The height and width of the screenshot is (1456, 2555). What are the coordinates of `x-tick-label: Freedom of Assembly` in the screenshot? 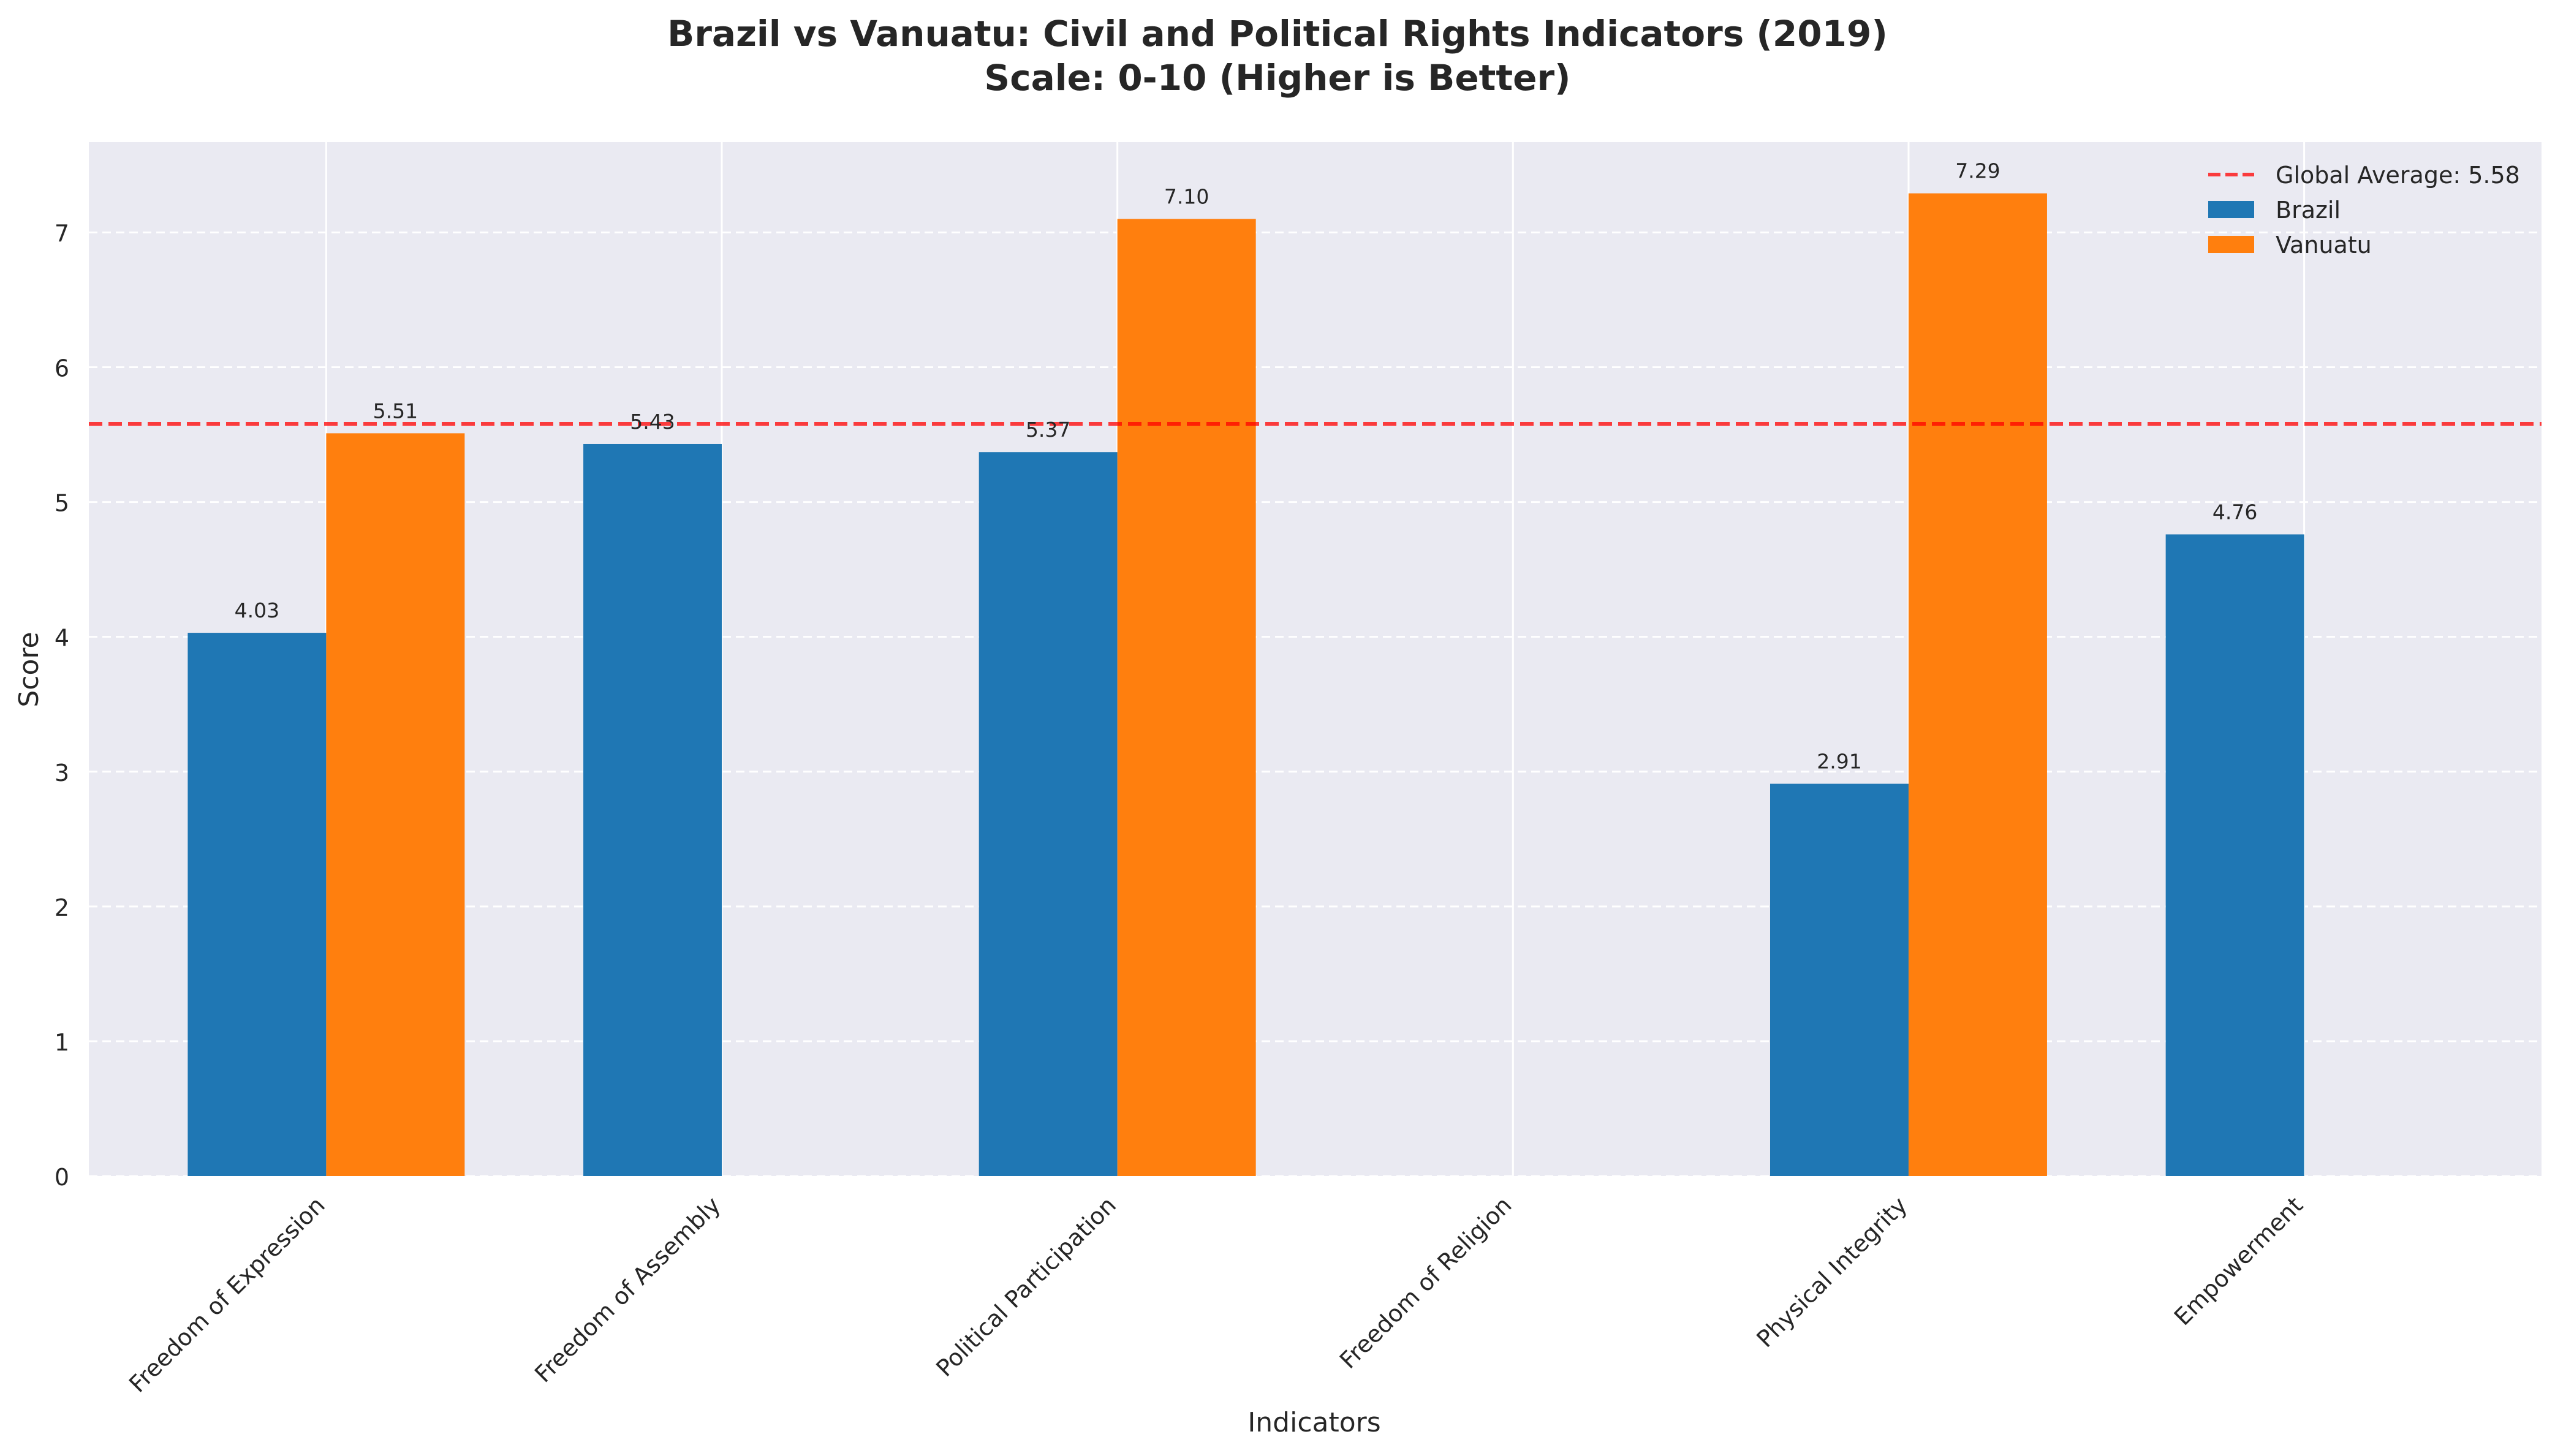 It's located at (627, 1289).